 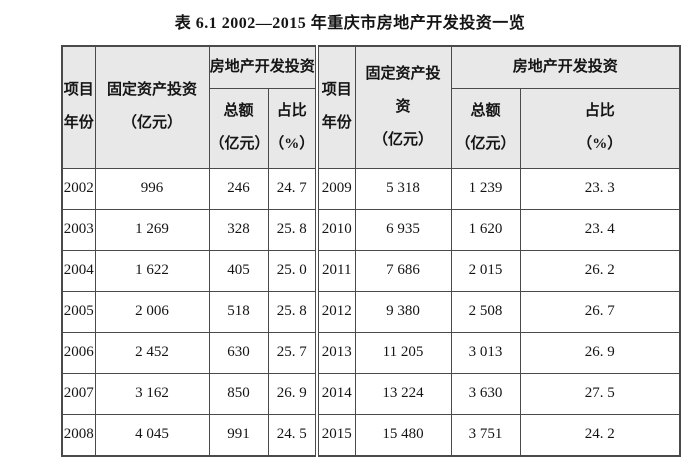 What do you see at coordinates (335, 311) in the screenshot?
I see `cell-year: 2012` at bounding box center [335, 311].